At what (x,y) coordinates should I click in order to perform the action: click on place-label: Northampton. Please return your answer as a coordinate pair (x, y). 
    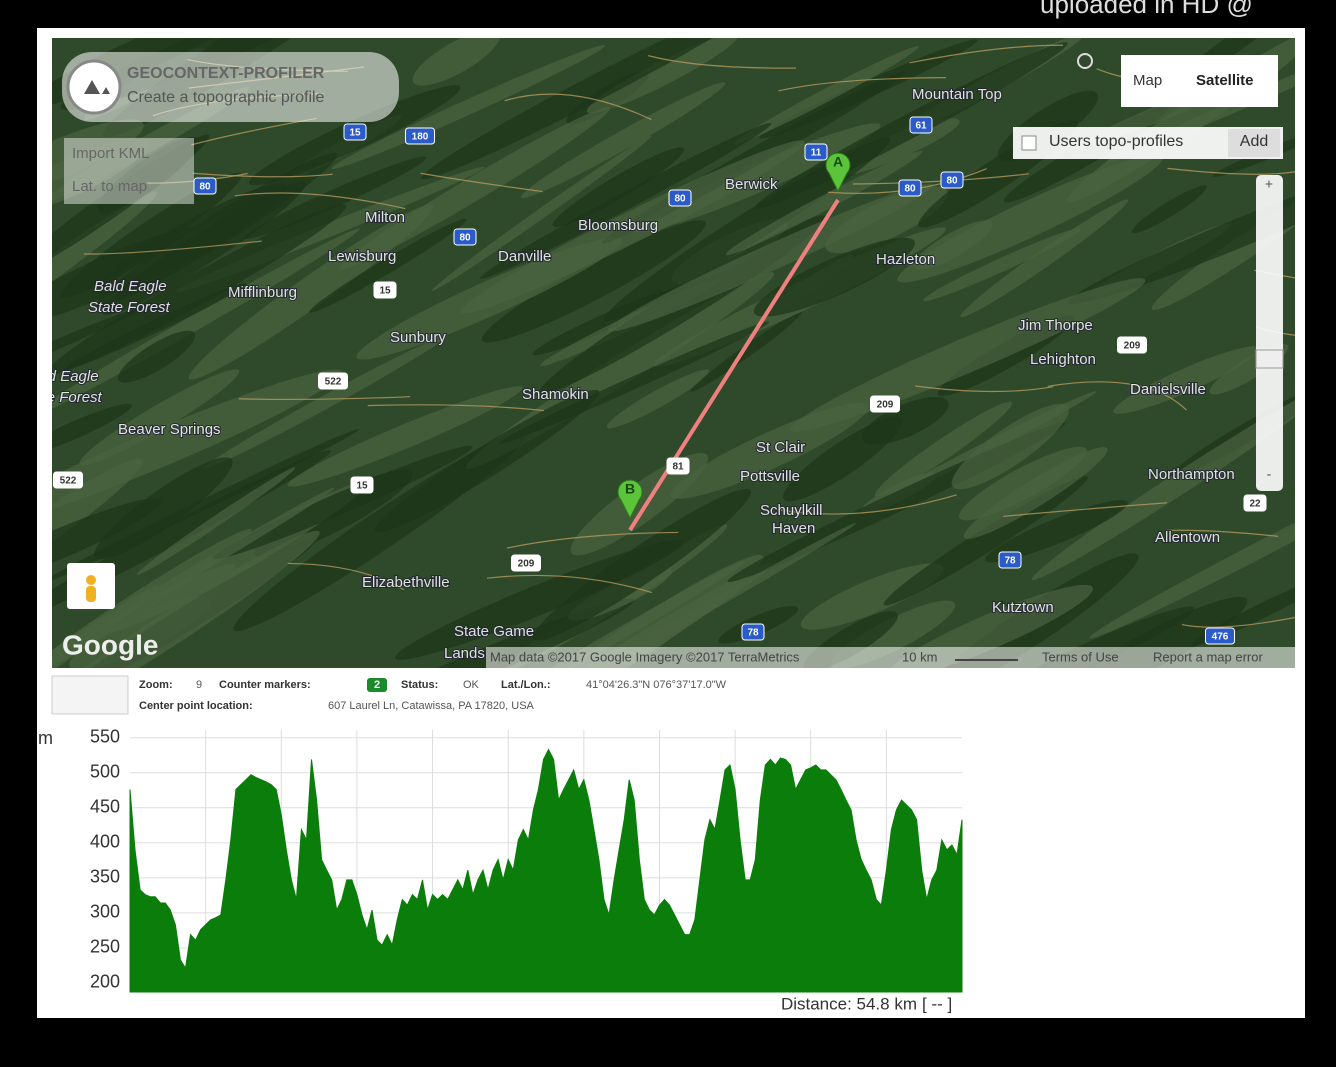
    Looking at the image, I should click on (1191, 474).